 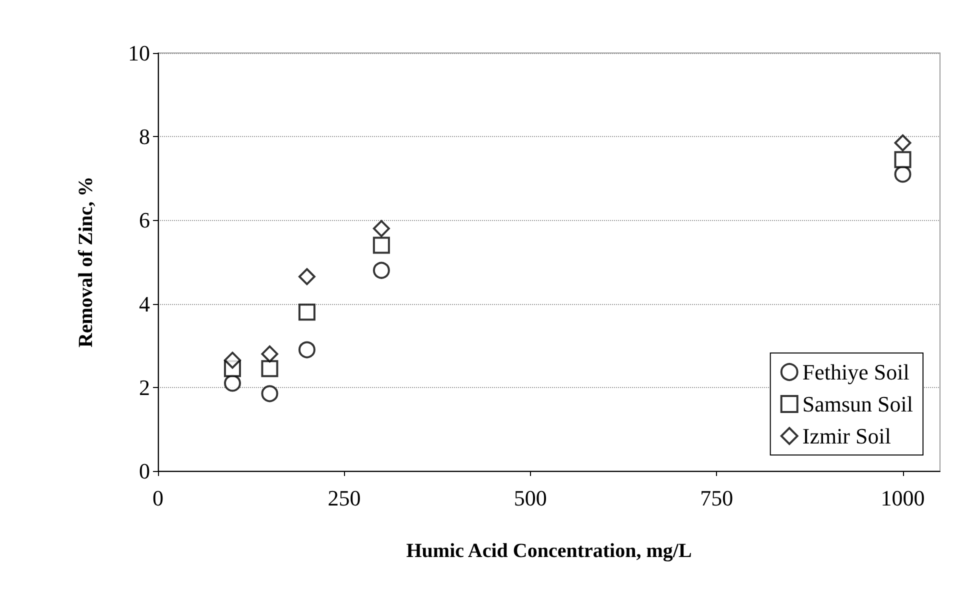 What do you see at coordinates (902, 498) in the screenshot?
I see `x-tick-label: 1000` at bounding box center [902, 498].